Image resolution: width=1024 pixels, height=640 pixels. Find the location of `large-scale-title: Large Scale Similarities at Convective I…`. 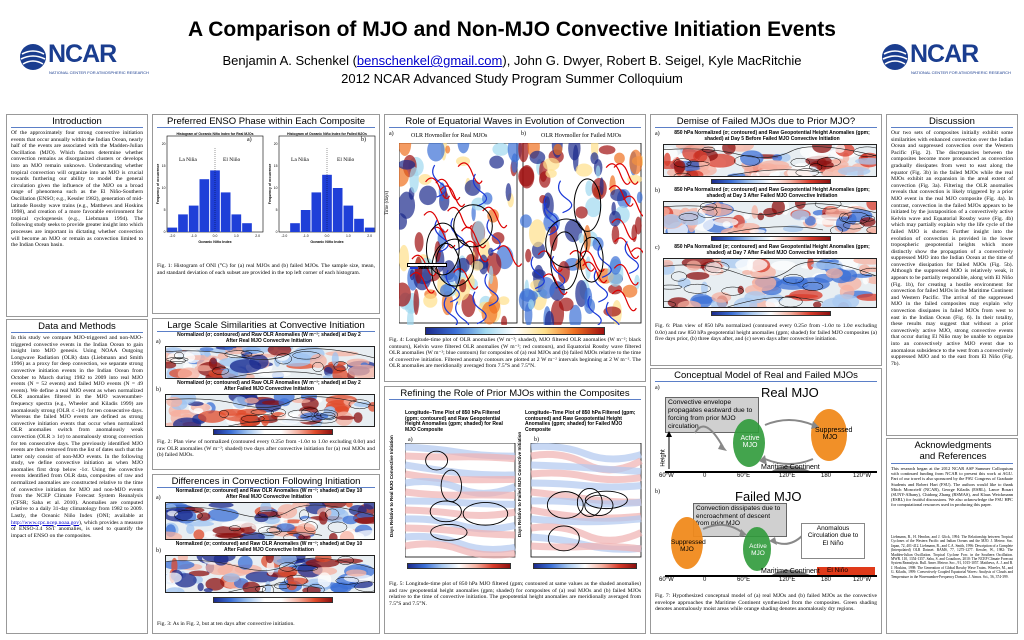

large-scale-title: Large Scale Similarities at Convective I… is located at coordinates (266, 325).